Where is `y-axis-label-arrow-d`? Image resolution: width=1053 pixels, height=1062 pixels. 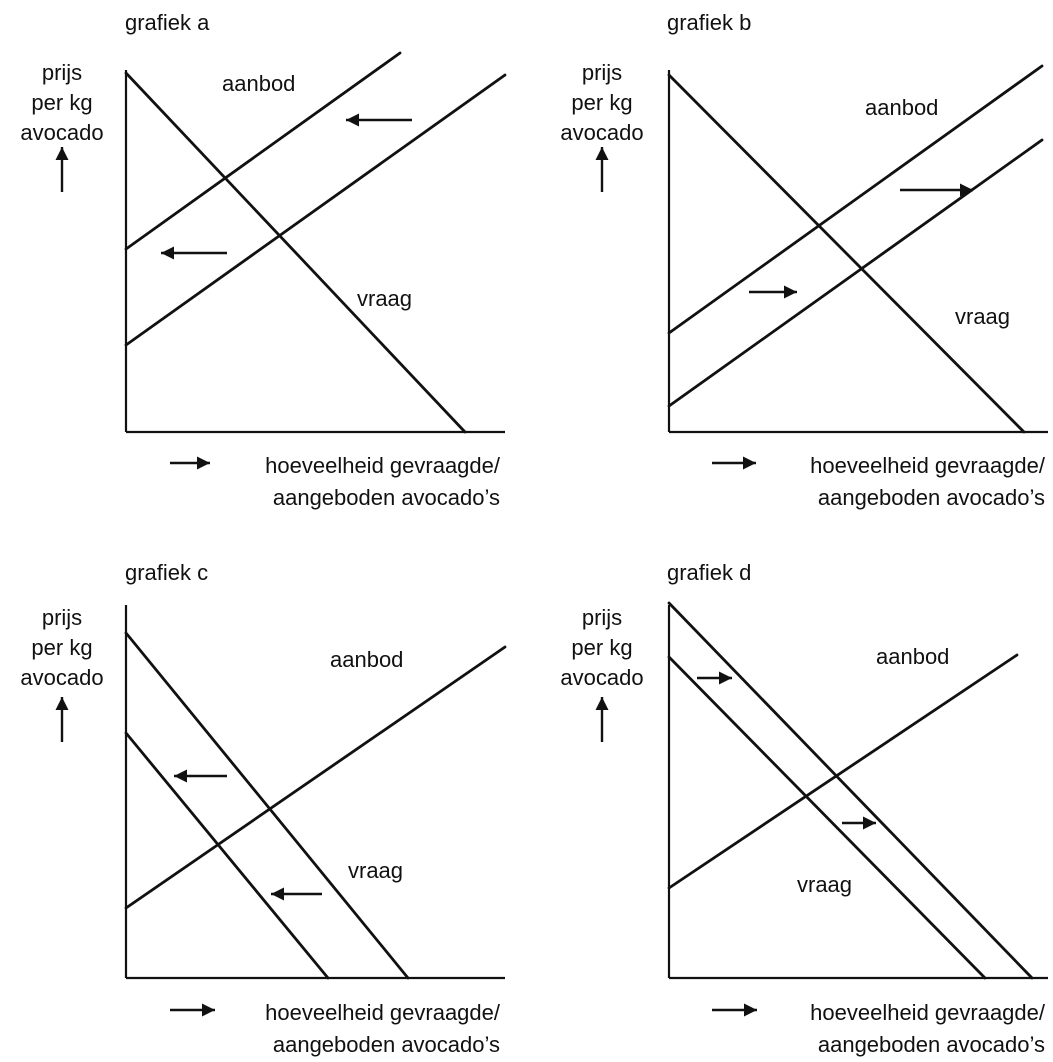
y-axis-label-arrow-d is located at coordinates (602, 719).